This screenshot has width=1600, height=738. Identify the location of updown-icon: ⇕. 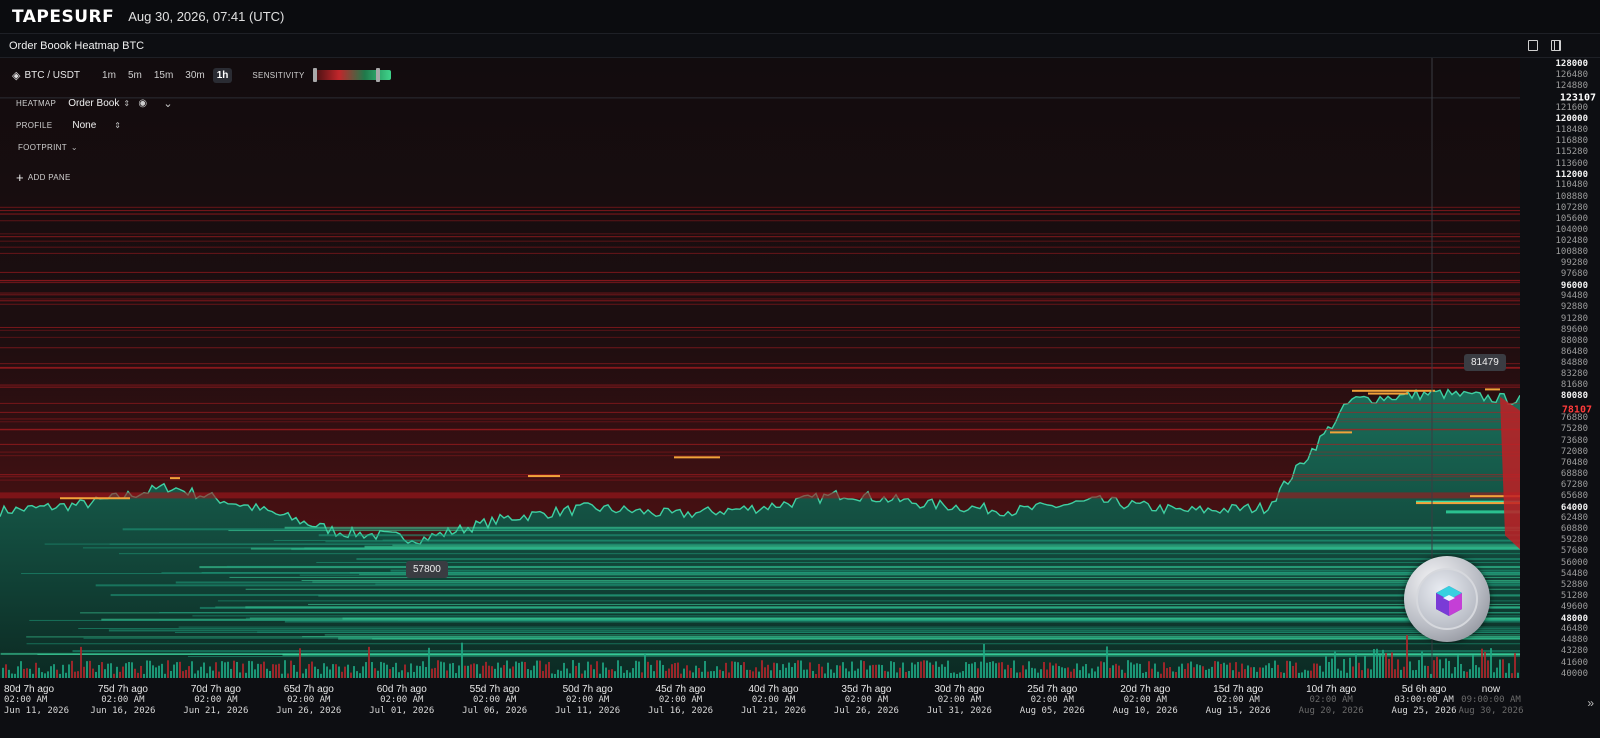
(127, 103).